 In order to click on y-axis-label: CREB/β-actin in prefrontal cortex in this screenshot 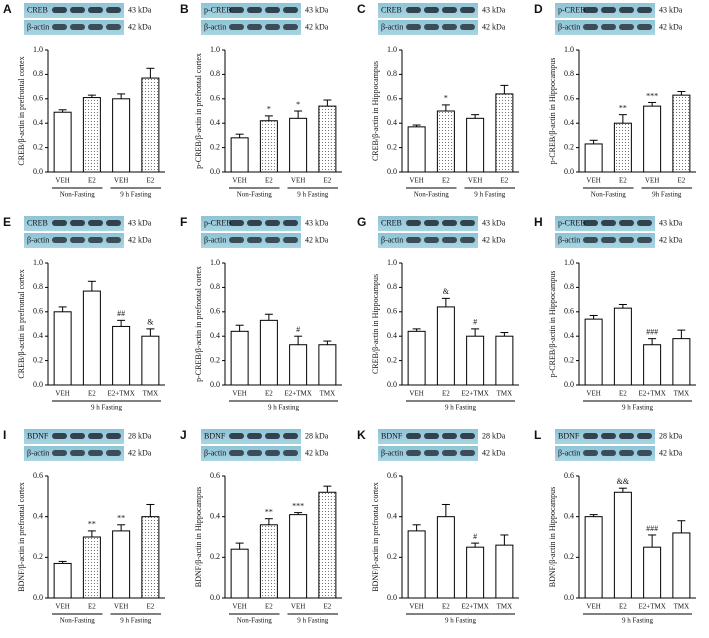, I will do `click(21, 110)`.